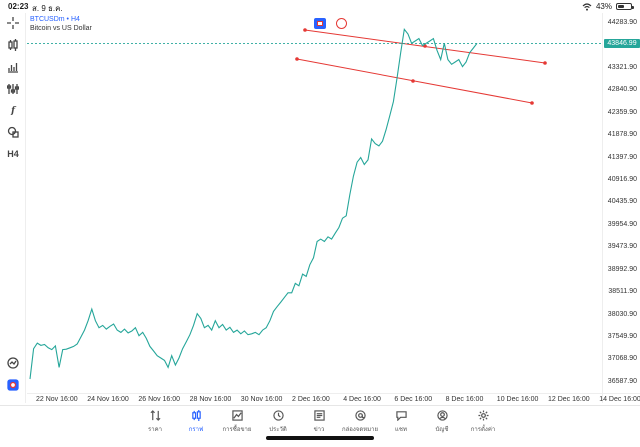 This screenshot has height=447, width=640. Describe the element at coordinates (13, 363) in the screenshot. I see `performance-icon` at that location.